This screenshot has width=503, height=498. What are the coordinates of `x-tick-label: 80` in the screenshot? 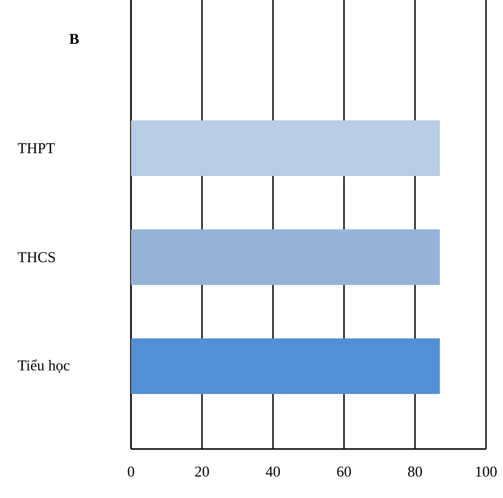 It's located at (415, 471).